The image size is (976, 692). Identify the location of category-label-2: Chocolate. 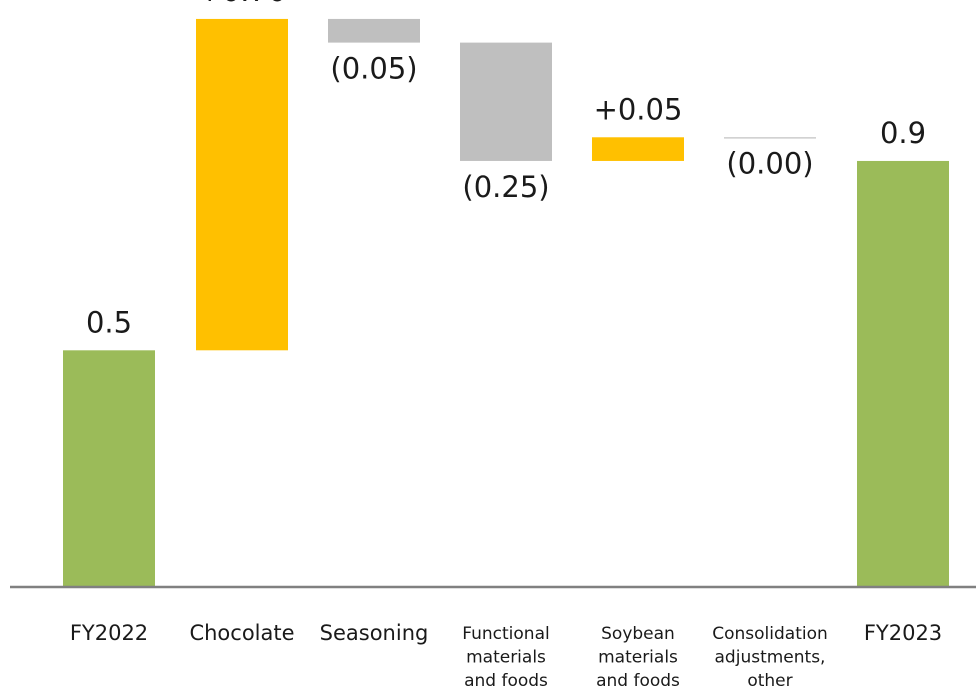
(241, 633).